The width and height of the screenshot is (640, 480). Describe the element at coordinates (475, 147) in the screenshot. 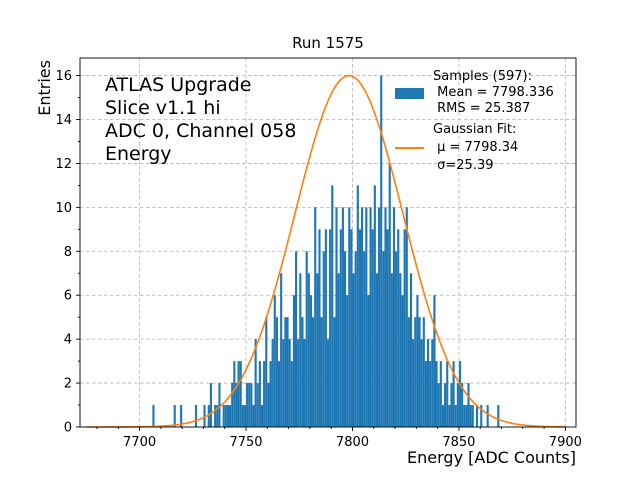

I see `legend-fit-line-2: μ = 7798.34` at that location.